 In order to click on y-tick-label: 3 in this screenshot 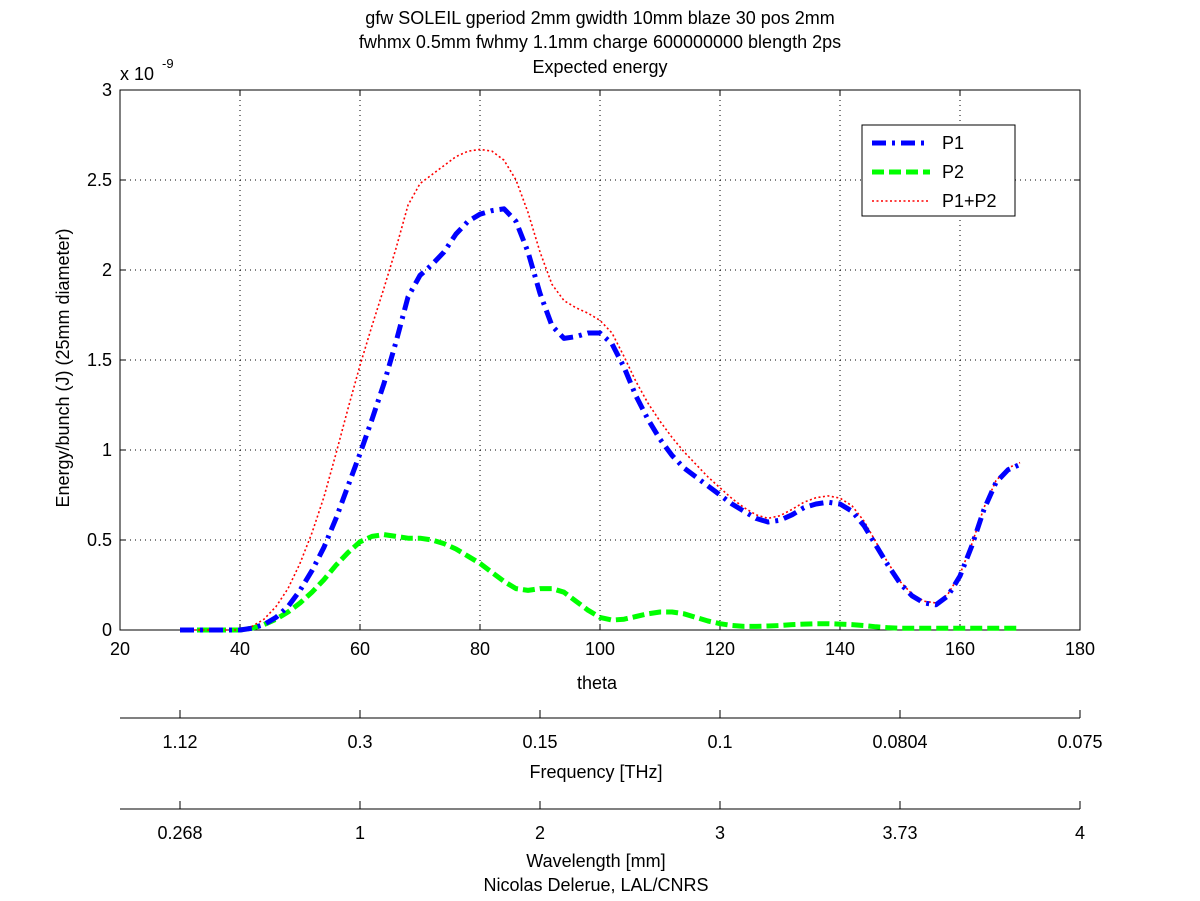, I will do `click(107, 90)`.